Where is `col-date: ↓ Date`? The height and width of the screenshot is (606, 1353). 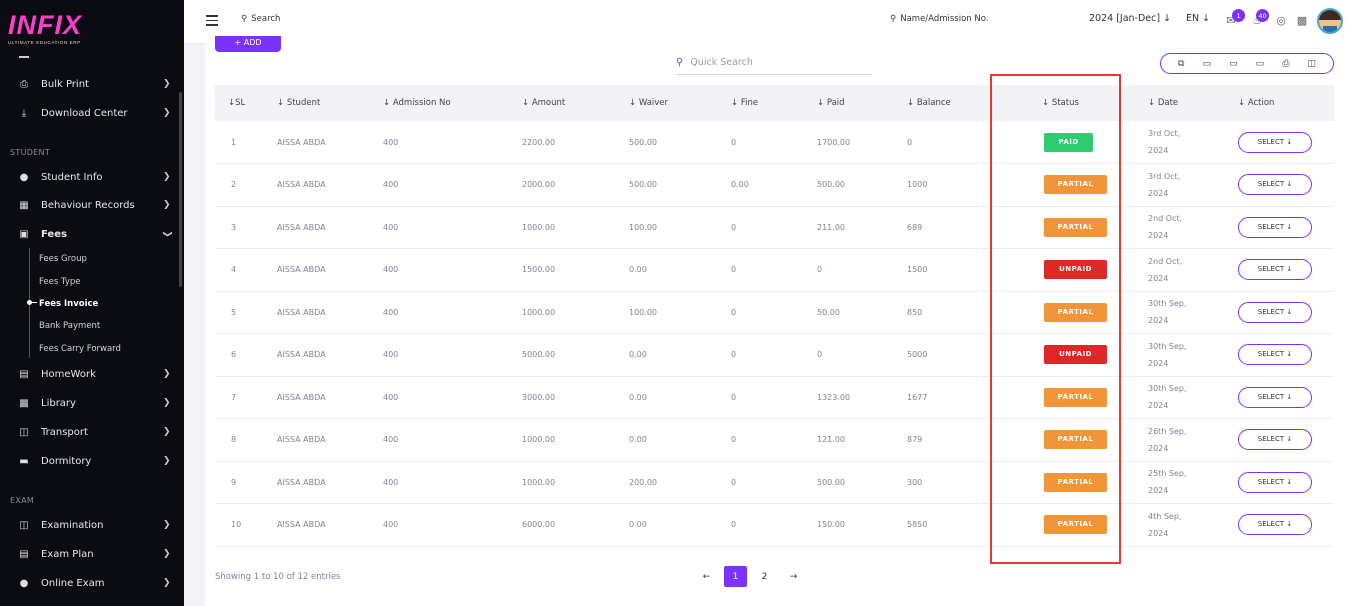 col-date: ↓ Date is located at coordinates (1163, 102).